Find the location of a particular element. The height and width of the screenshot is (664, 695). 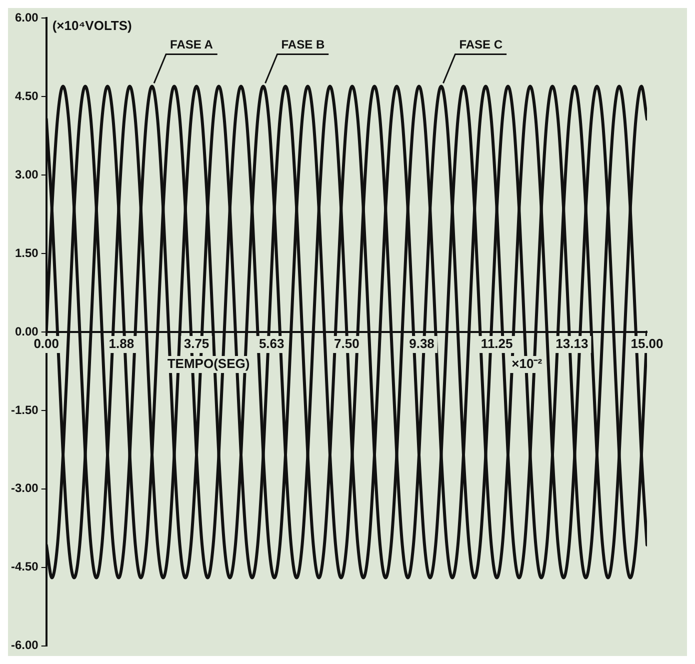

x-tick-label: 13.13 is located at coordinates (572, 344).